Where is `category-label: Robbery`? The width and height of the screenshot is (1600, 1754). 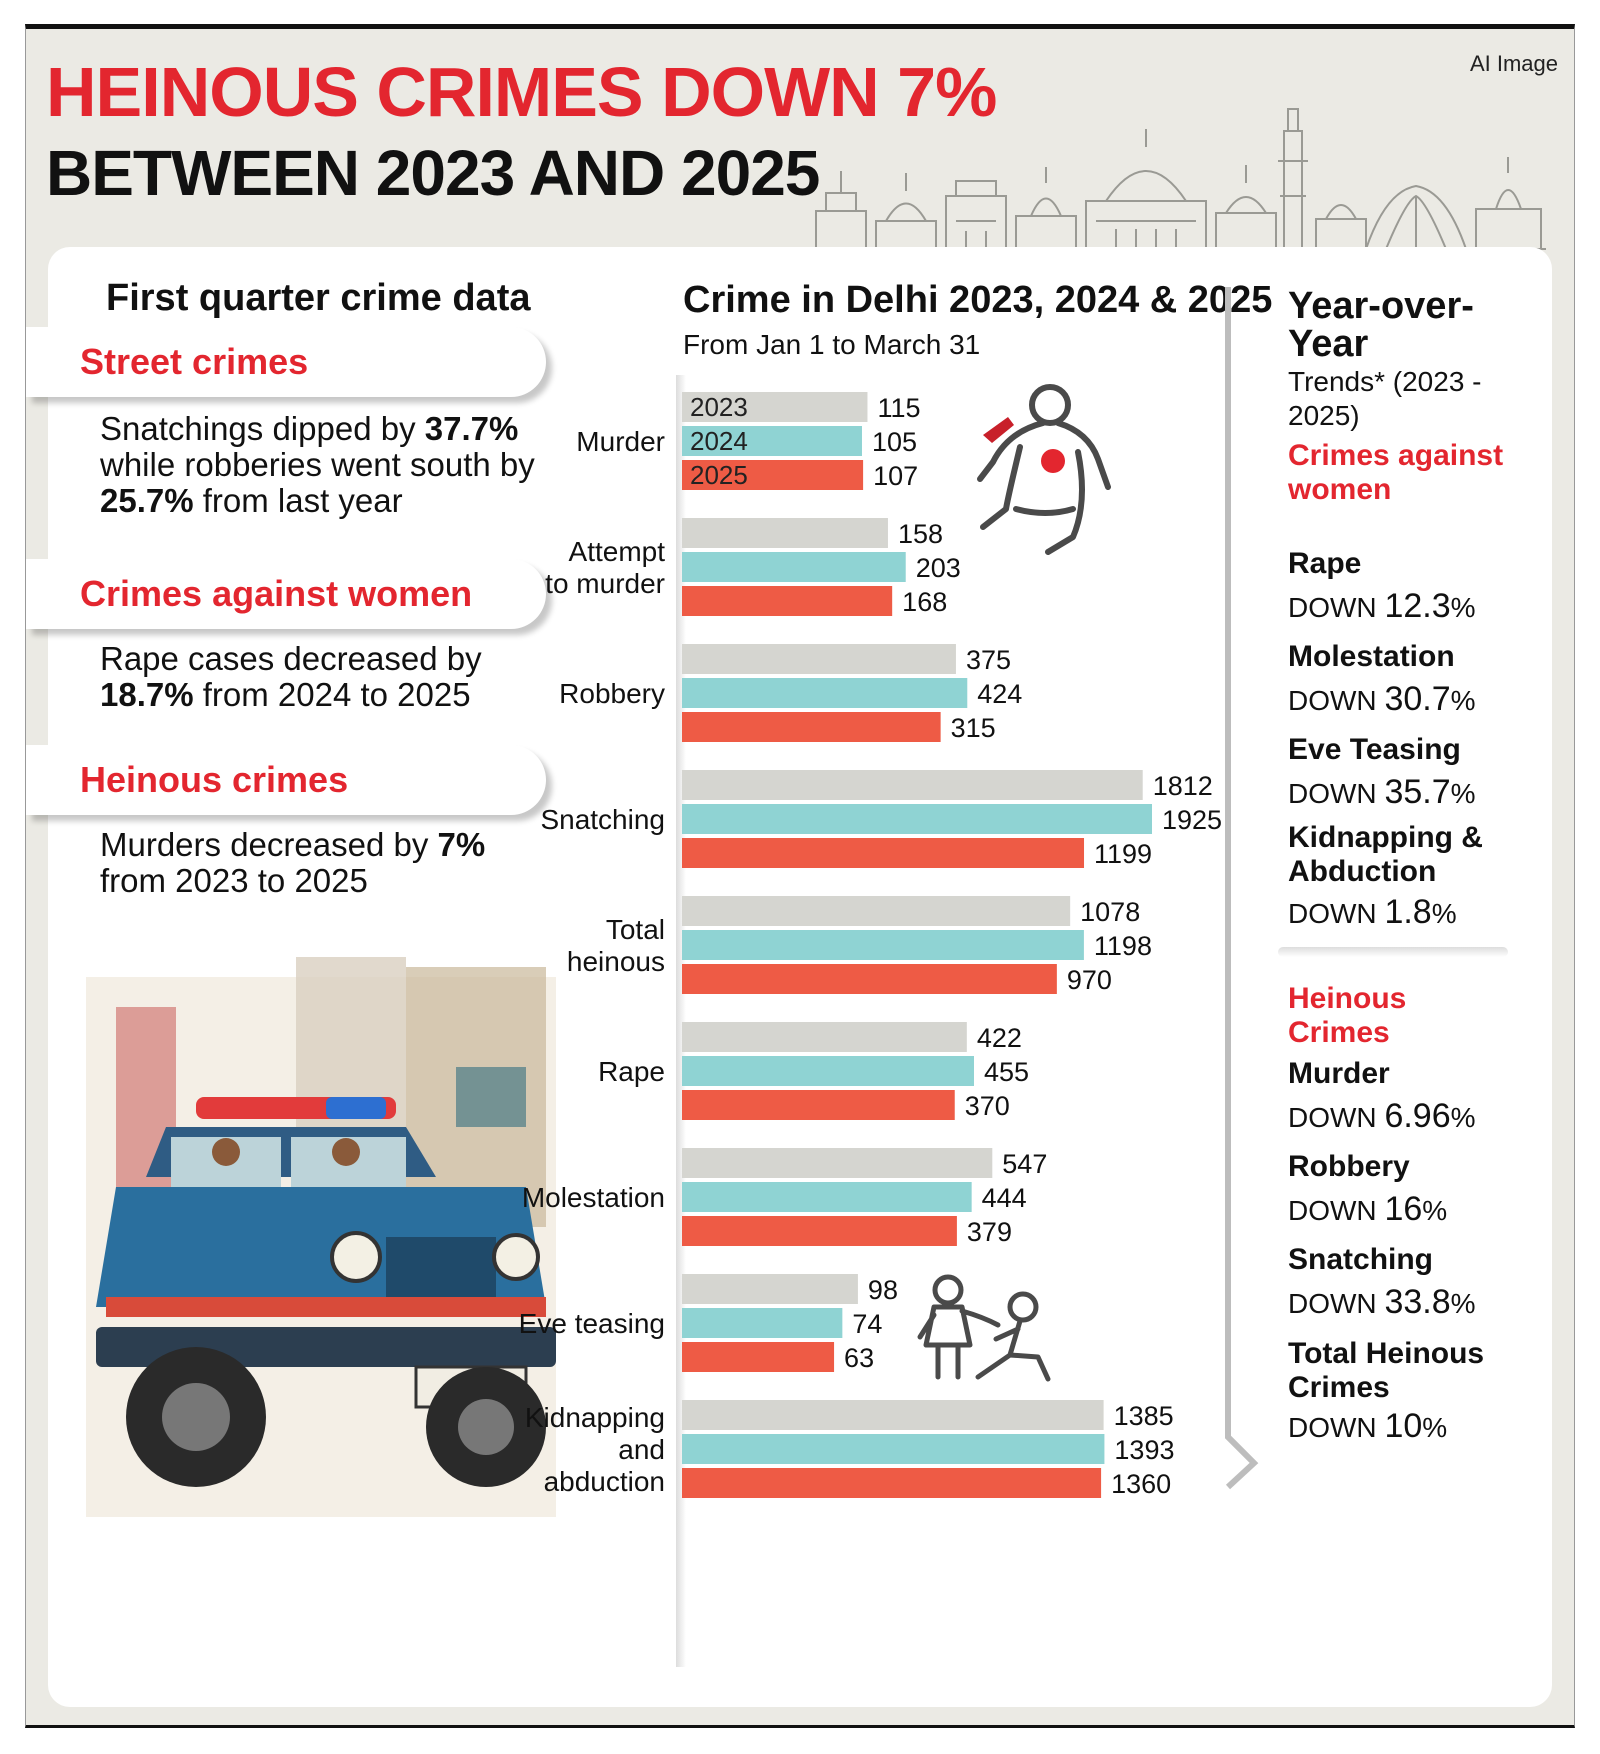
category-label: Robbery is located at coordinates (612, 693).